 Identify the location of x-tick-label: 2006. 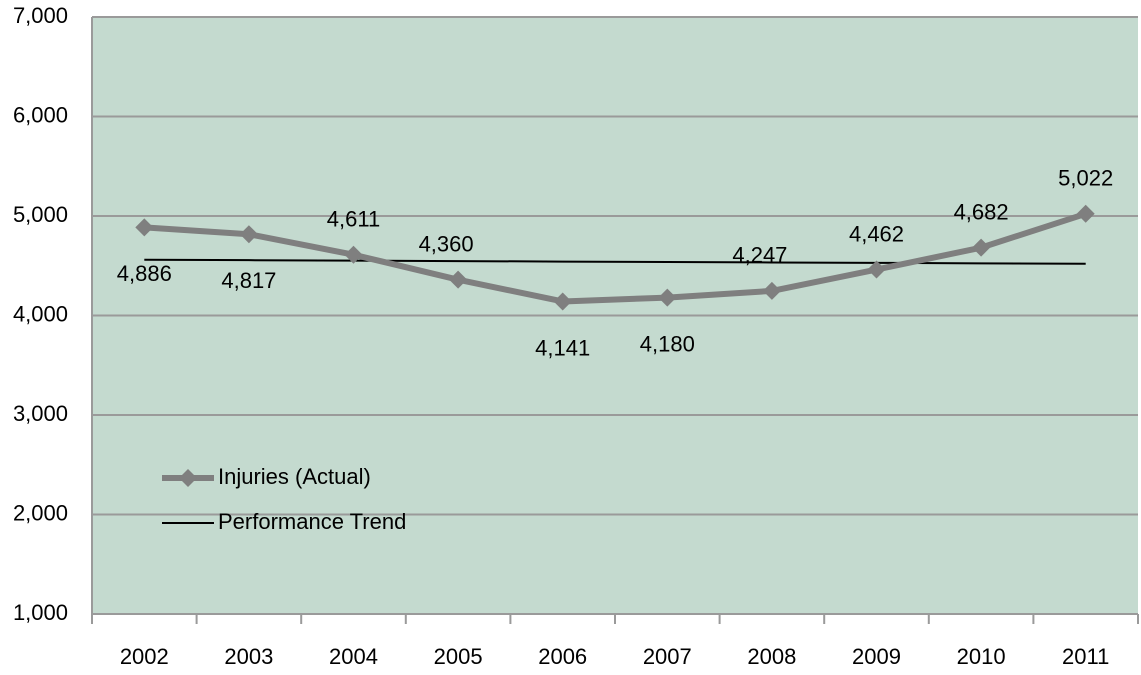
(562, 656).